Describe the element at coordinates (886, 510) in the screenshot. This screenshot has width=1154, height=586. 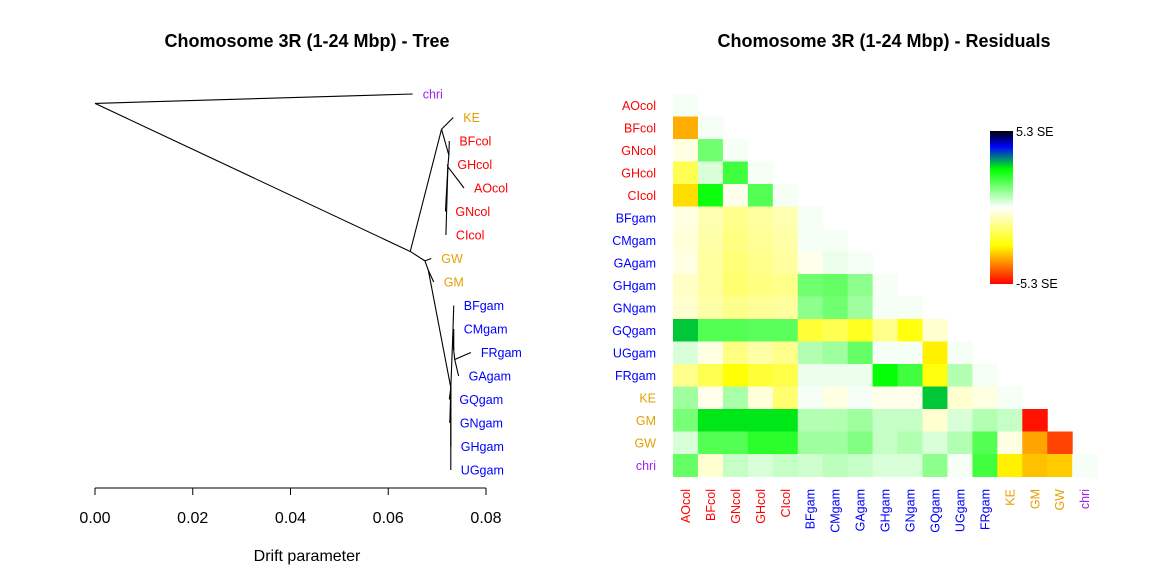
I see `heatmap-column-label: GHgam` at that location.